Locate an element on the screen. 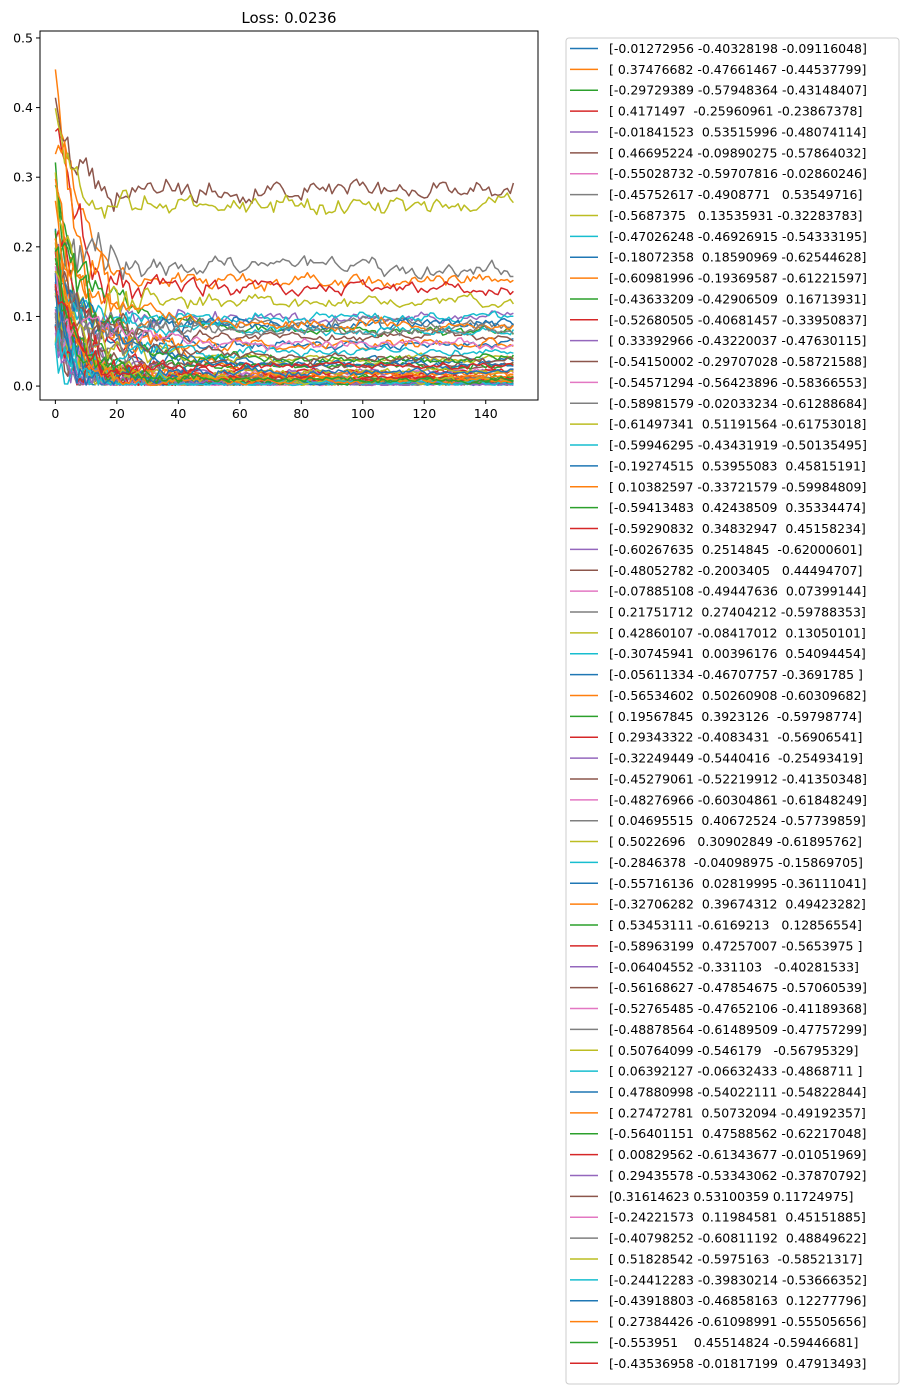 The width and height of the screenshot is (910, 1393). legend-label: [-0.18072358 0.18590969 -0.62544628] is located at coordinates (737, 257).